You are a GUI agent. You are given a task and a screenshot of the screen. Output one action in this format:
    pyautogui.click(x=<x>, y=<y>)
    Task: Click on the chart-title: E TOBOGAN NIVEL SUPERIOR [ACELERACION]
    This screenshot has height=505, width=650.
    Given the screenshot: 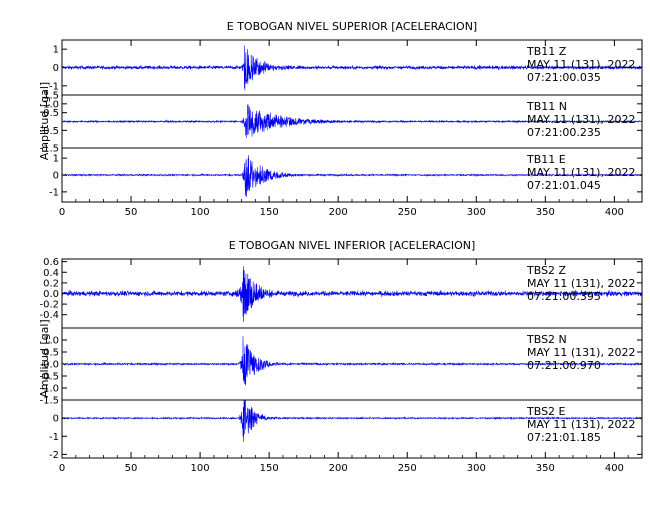 What is the action you would take?
    pyautogui.click(x=352, y=26)
    